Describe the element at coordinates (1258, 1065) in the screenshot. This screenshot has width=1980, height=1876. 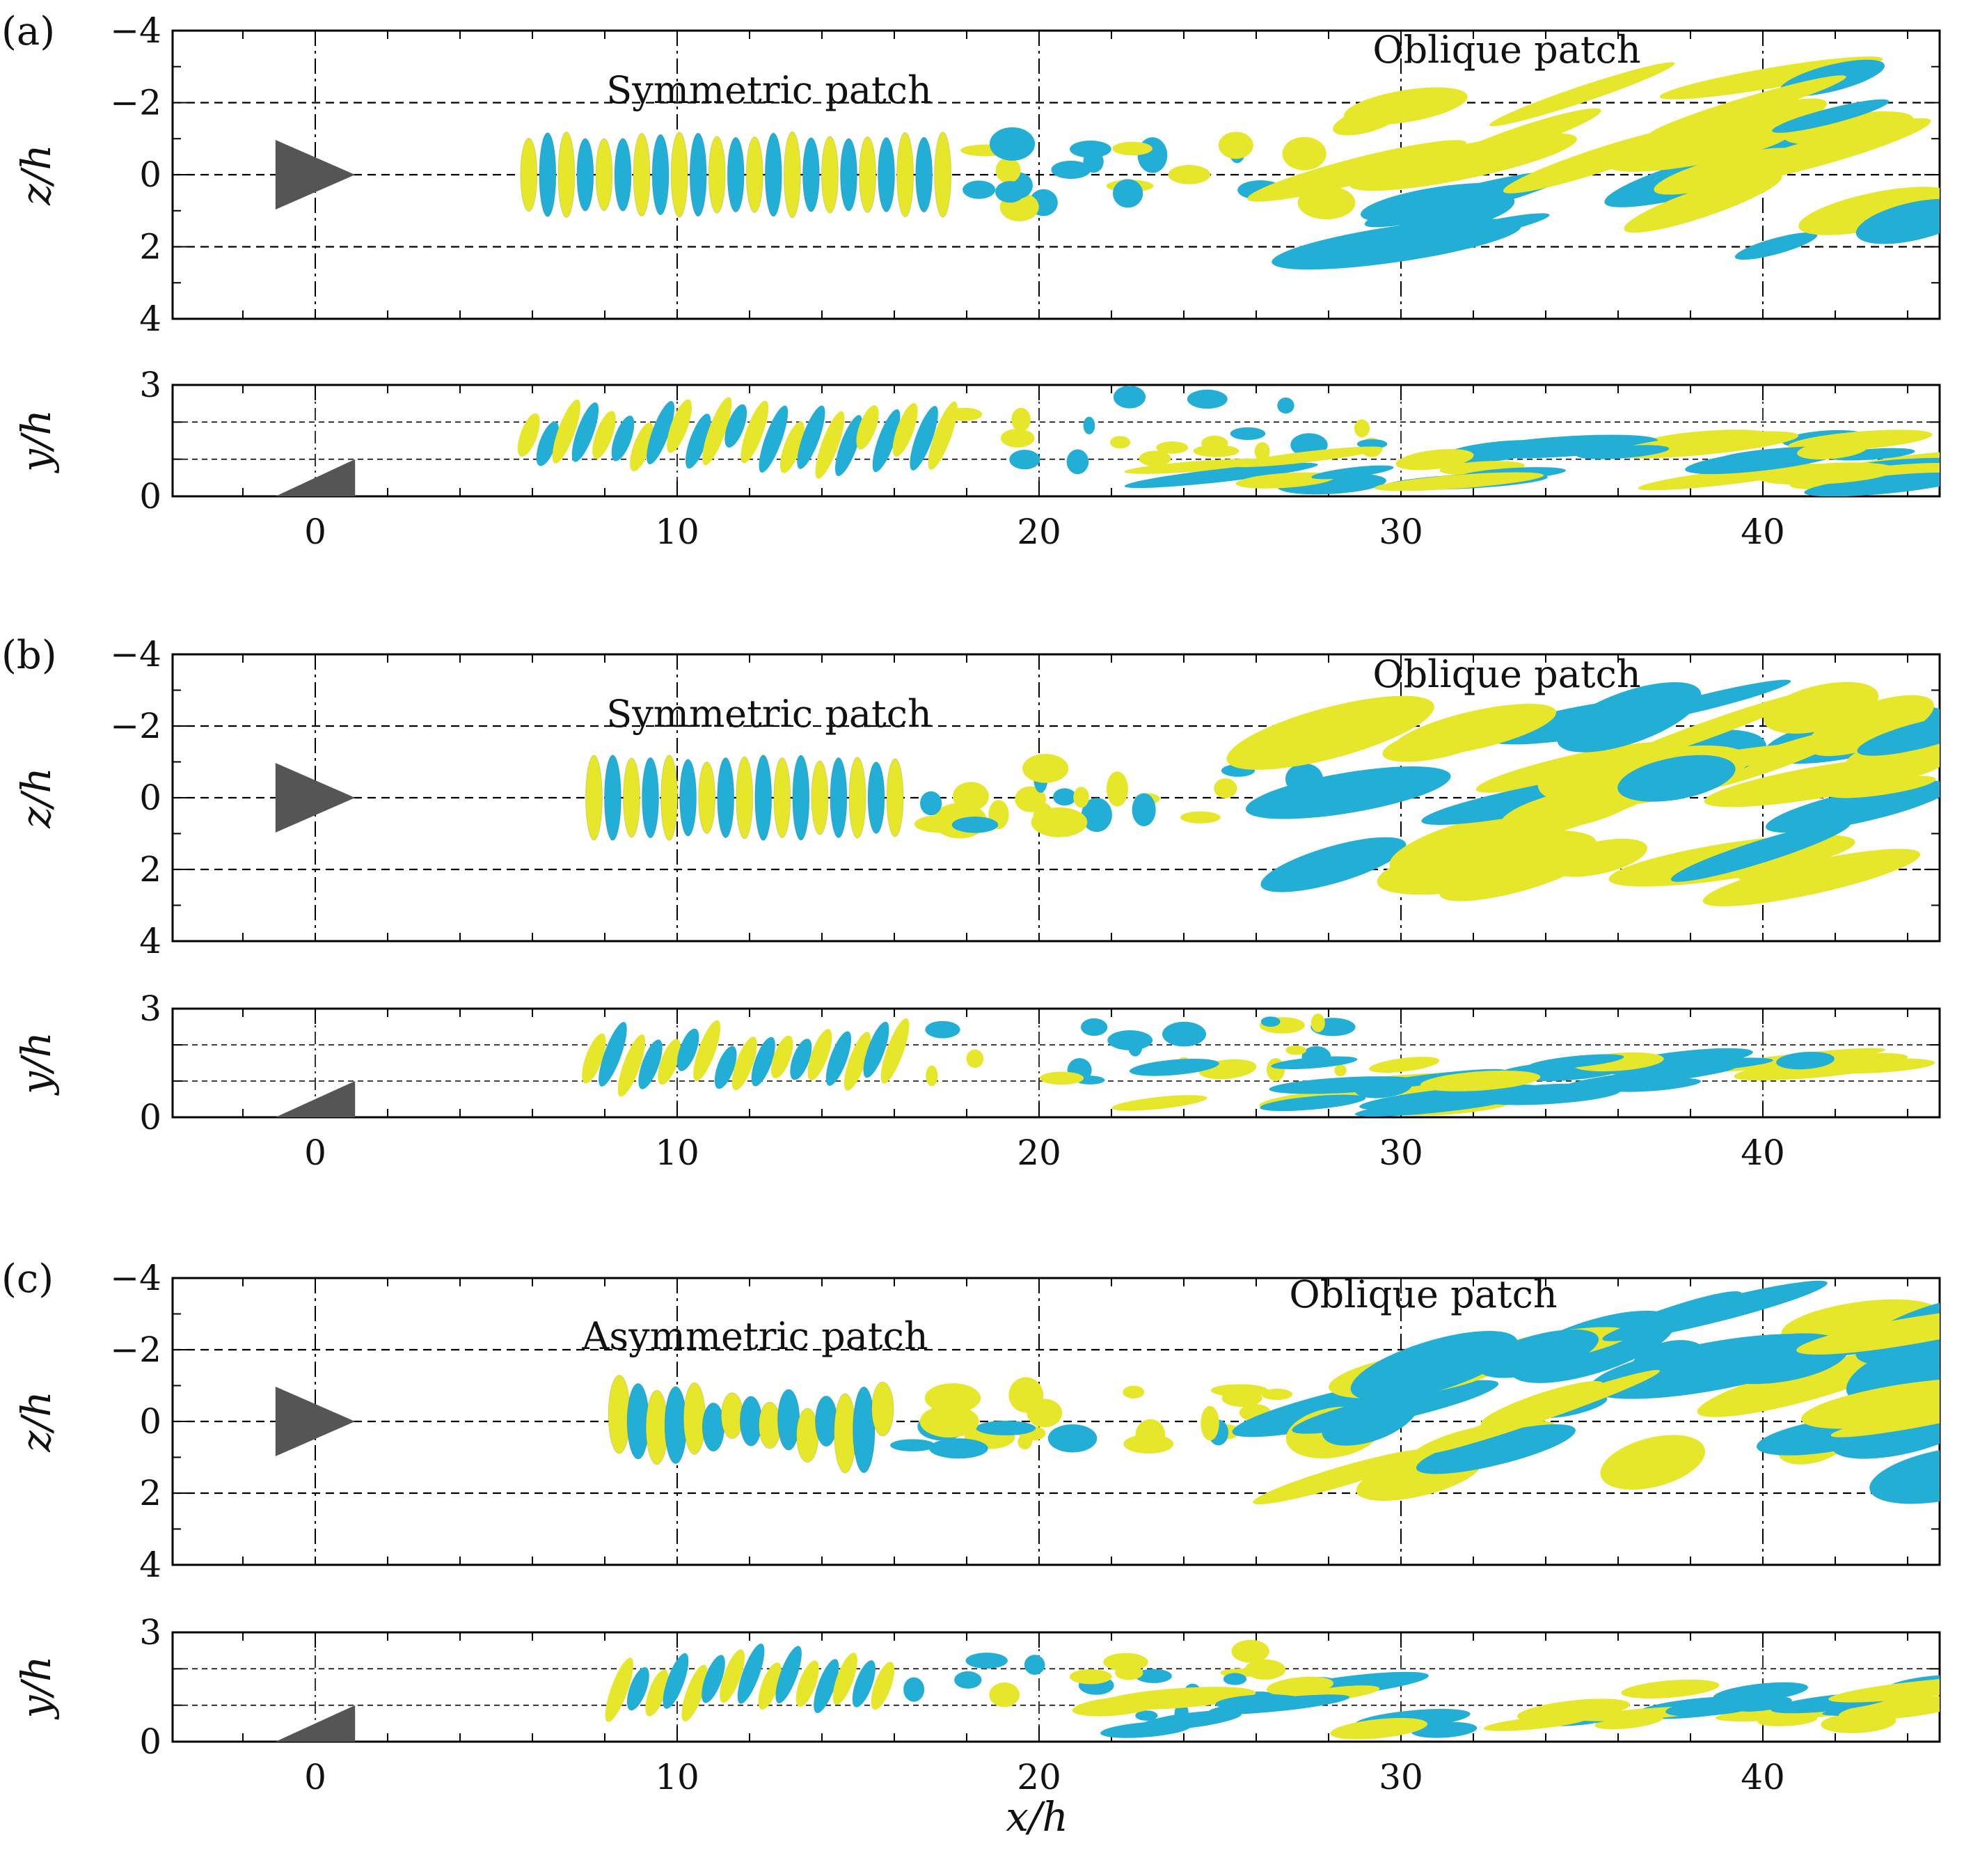
I see `vortex-structures-side` at that location.